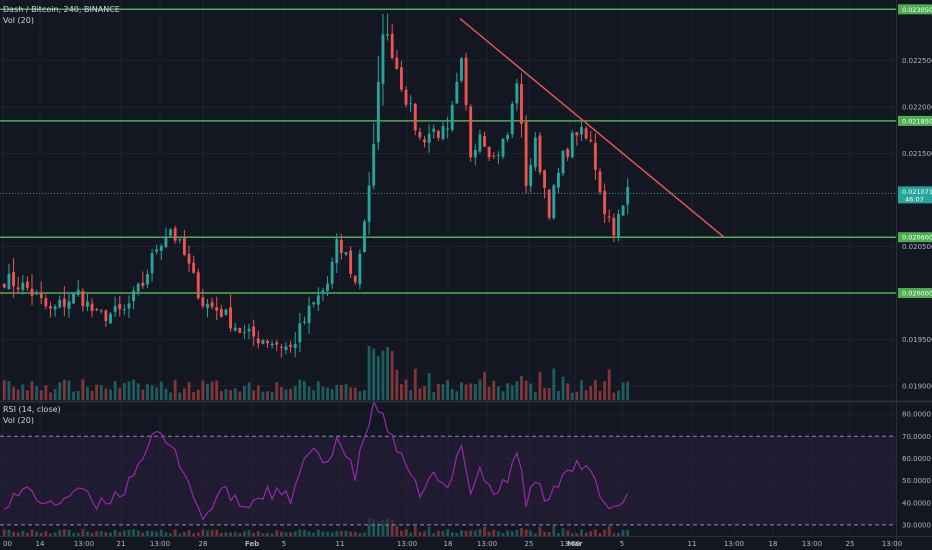 The image size is (932, 550). Describe the element at coordinates (203, 544) in the screenshot. I see `time-tick-label: 28` at that location.